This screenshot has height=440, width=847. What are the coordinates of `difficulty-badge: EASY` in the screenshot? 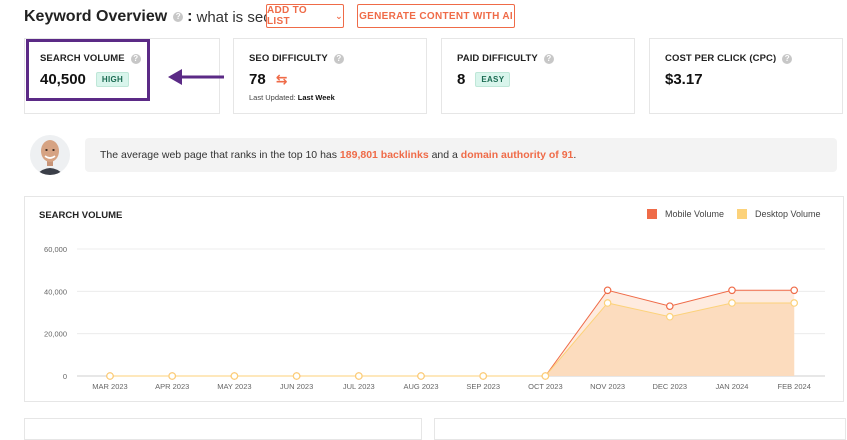 It's located at (493, 79).